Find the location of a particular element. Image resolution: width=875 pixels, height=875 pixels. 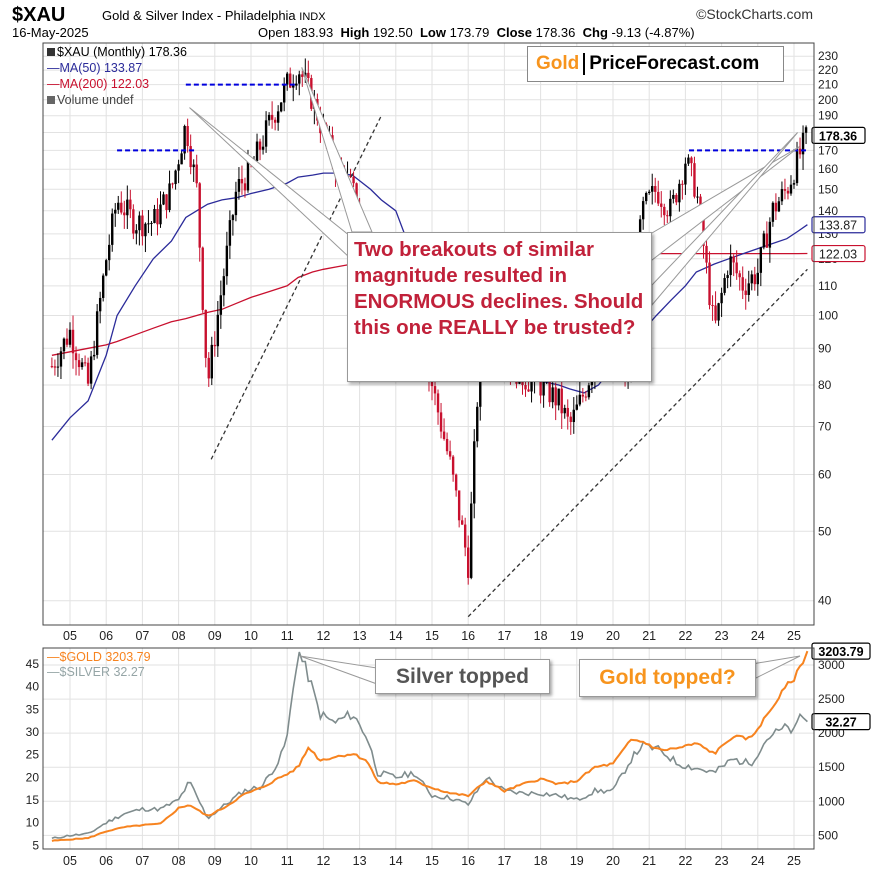

top-x-tick-label: 12 is located at coordinates (323, 636).